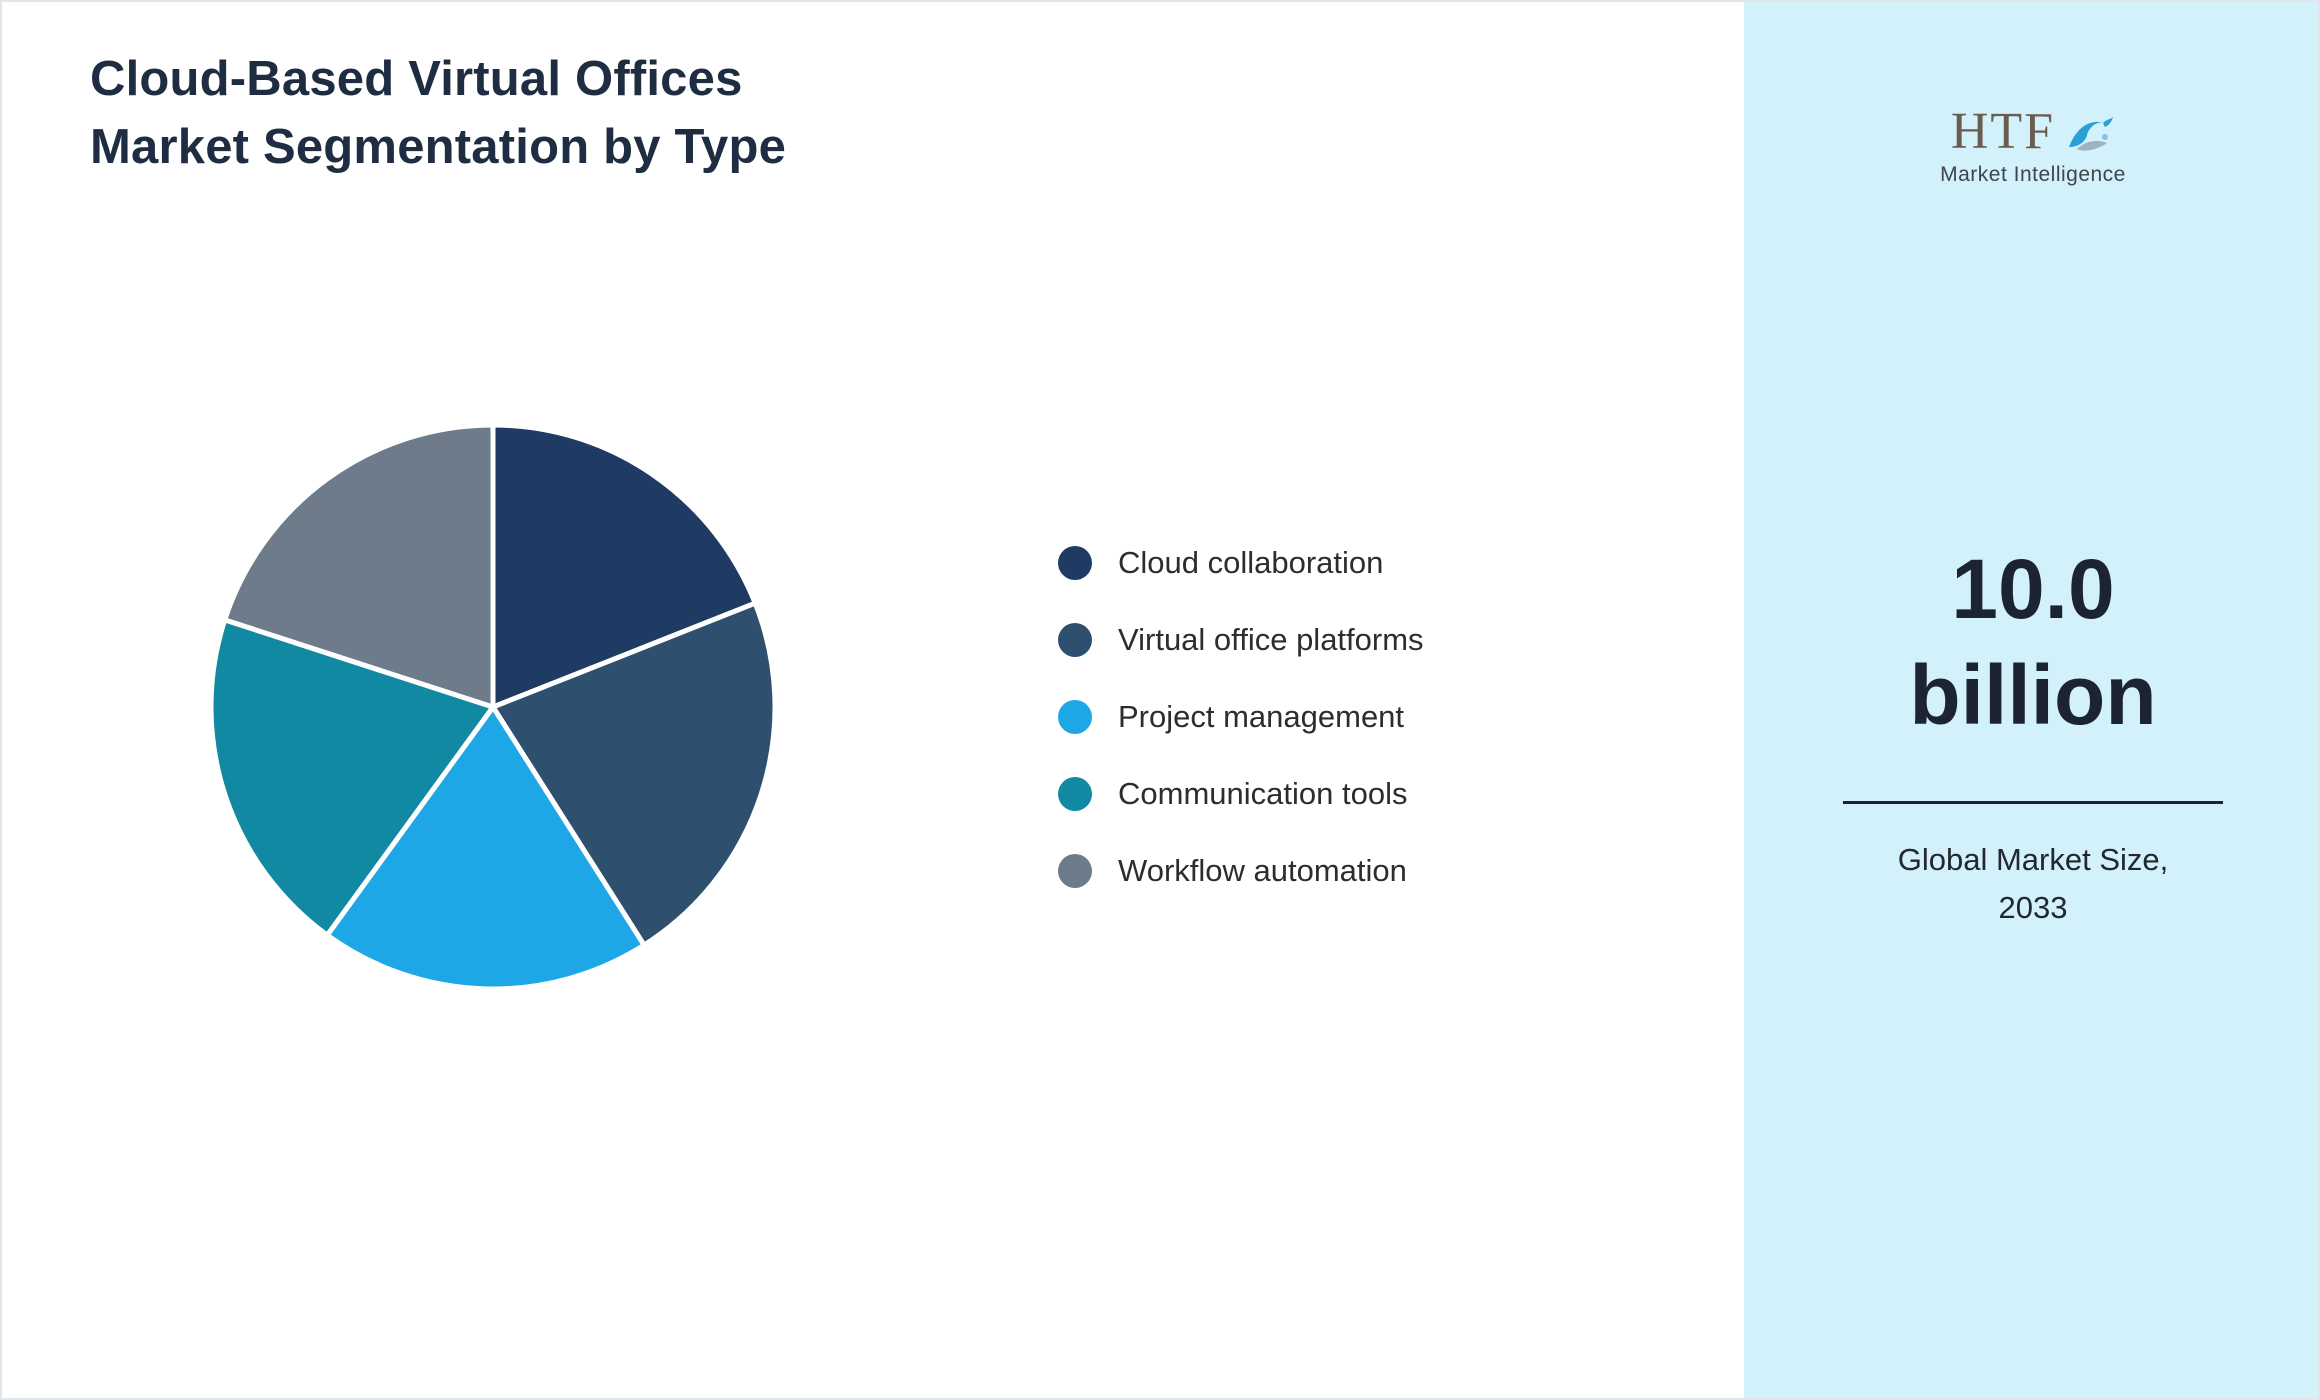  Describe the element at coordinates (1261, 716) in the screenshot. I see `legend-label: Project management` at that location.